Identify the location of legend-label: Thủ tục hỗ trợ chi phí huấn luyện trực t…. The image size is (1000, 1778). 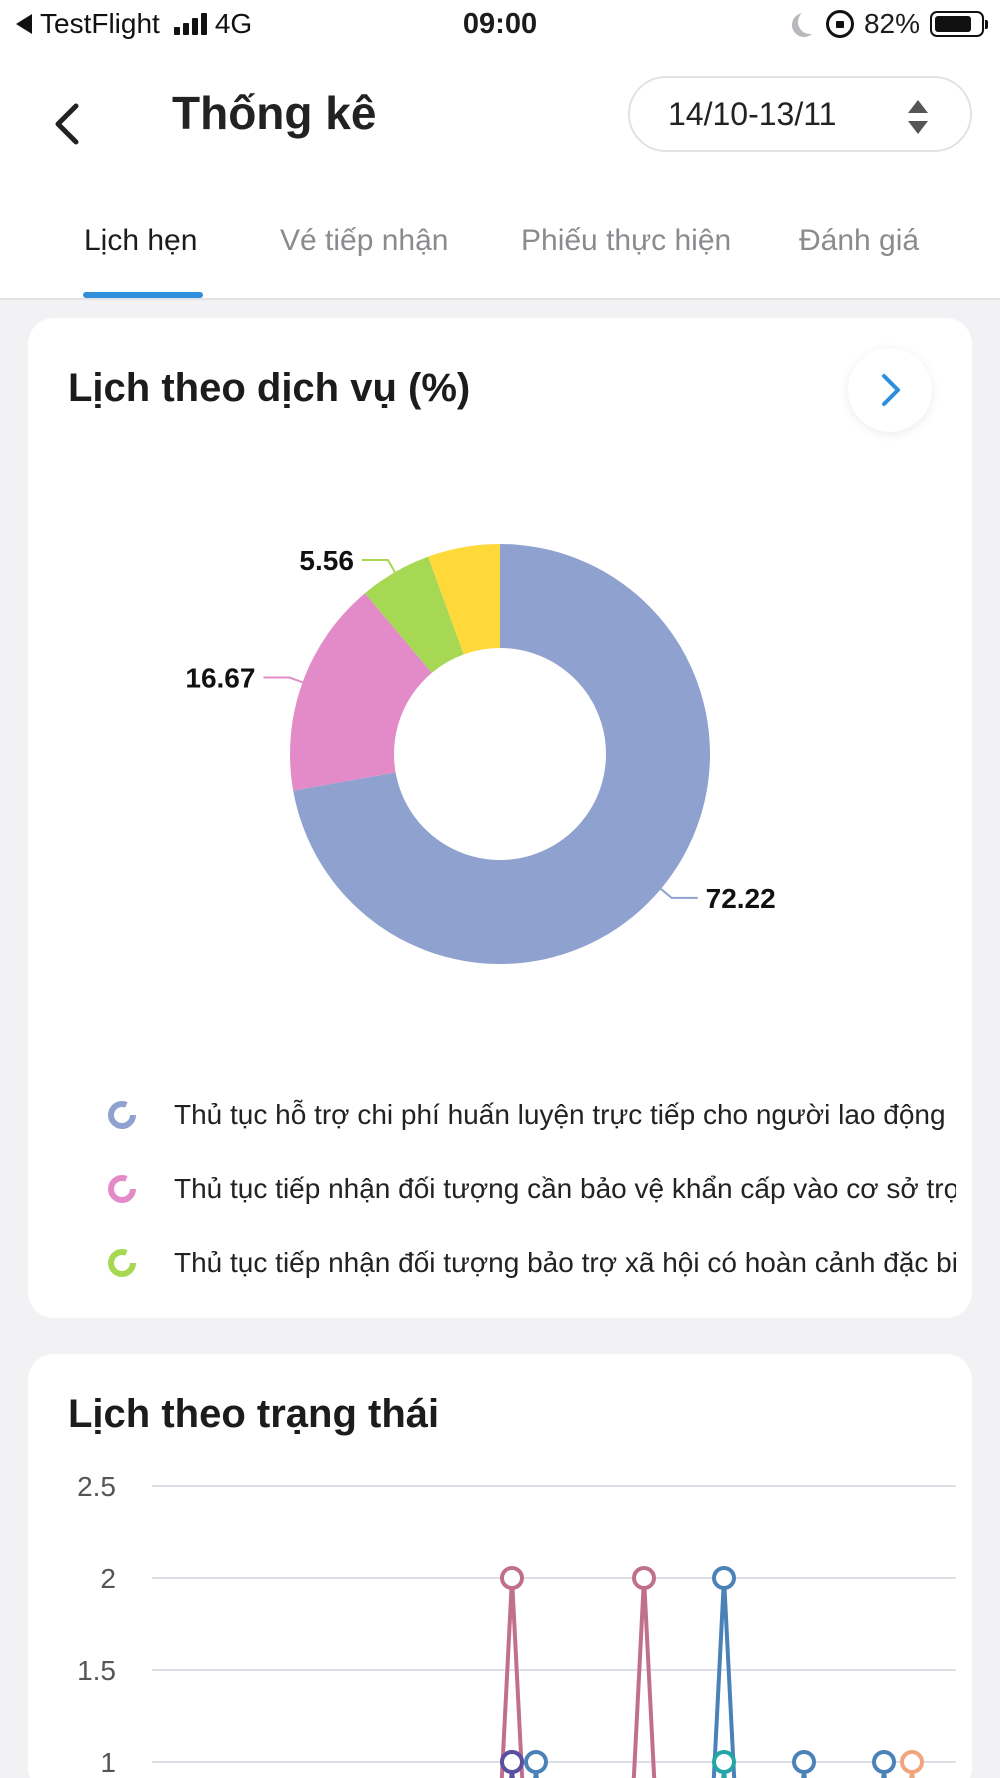
(560, 1114).